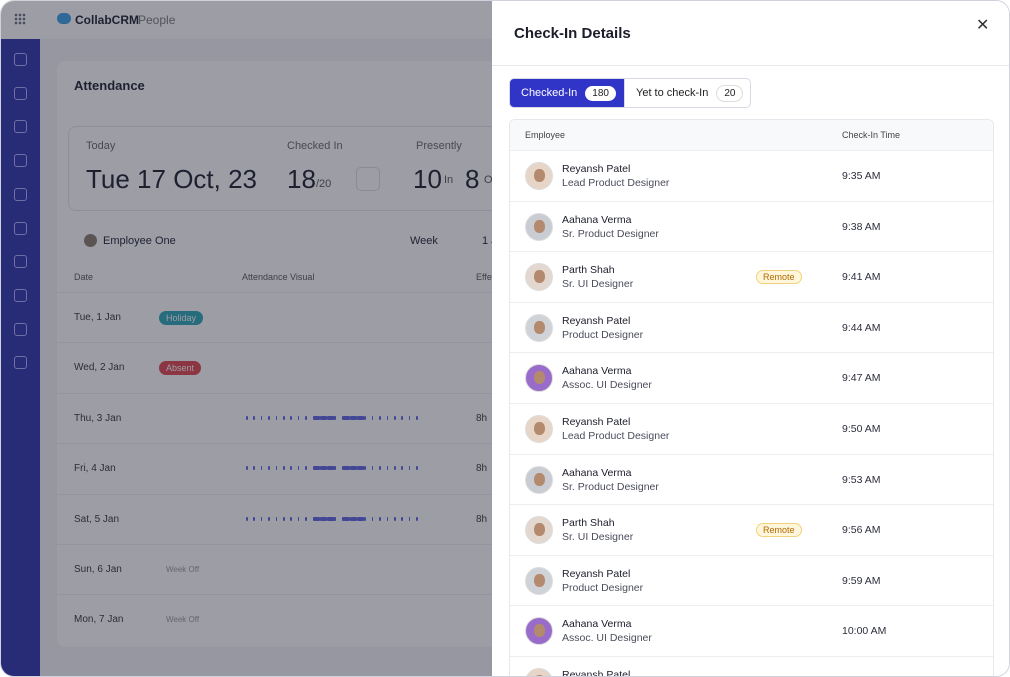 This screenshot has width=1010, height=677. I want to click on stat-value: 8, so click(472, 179).